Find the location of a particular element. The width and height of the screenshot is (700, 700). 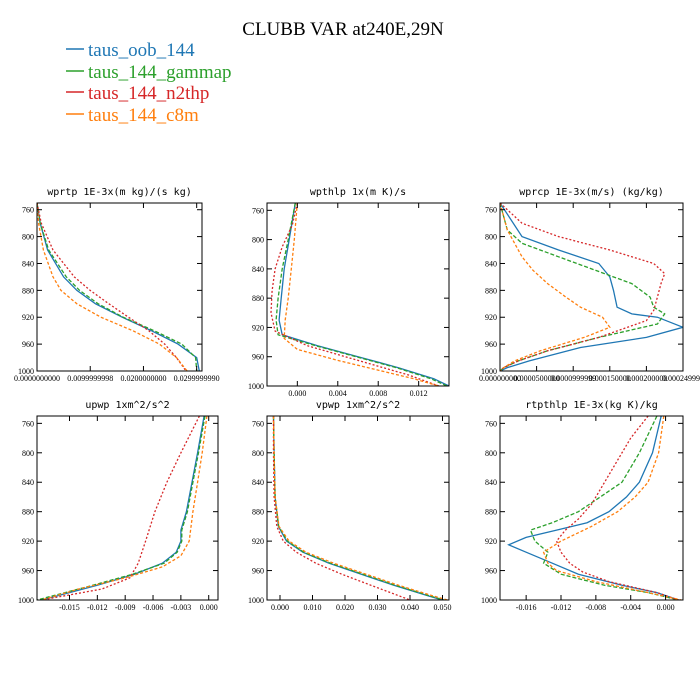

panel-title: vpwp 1xm^2/s^2 is located at coordinates (358, 405).